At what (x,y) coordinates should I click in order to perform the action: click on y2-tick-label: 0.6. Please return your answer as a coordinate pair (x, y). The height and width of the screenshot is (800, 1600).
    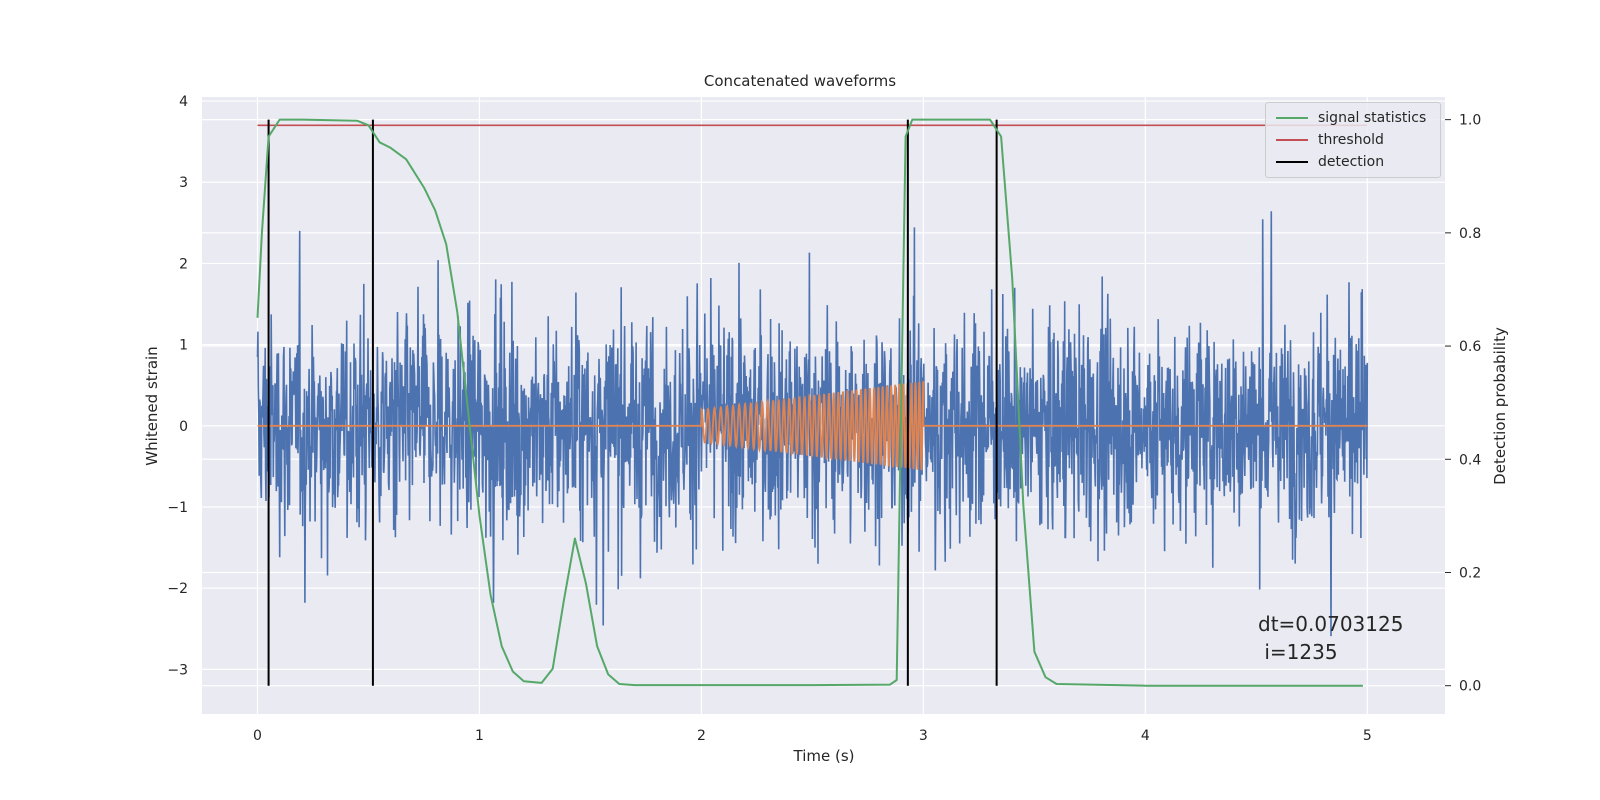
    Looking at the image, I should click on (1470, 347).